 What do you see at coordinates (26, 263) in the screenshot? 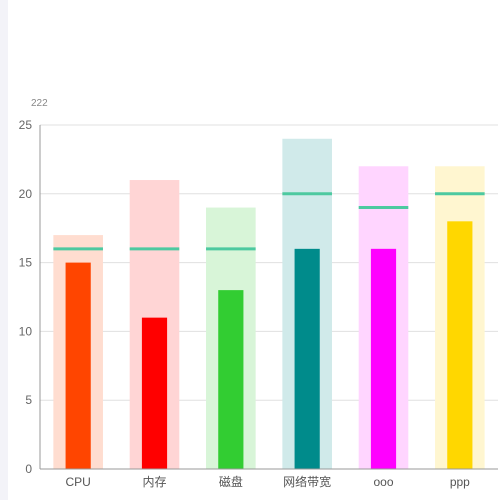
I see `y-tick-label: 15` at bounding box center [26, 263].